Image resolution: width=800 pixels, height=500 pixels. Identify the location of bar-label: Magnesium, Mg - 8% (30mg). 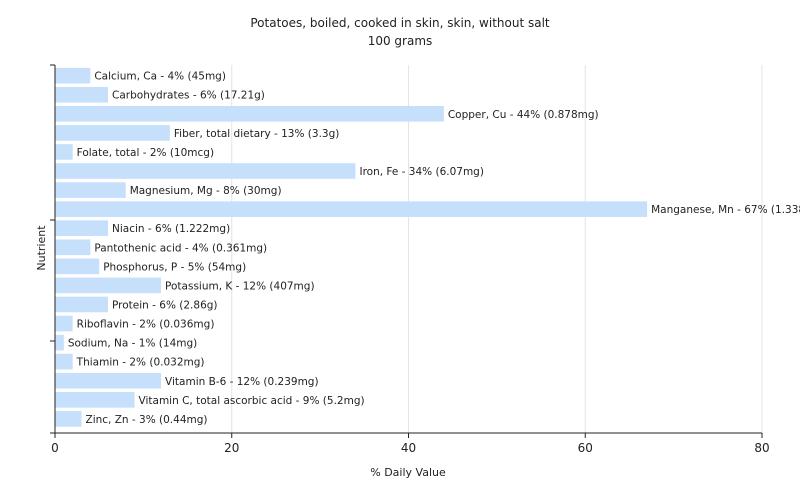
(206, 191).